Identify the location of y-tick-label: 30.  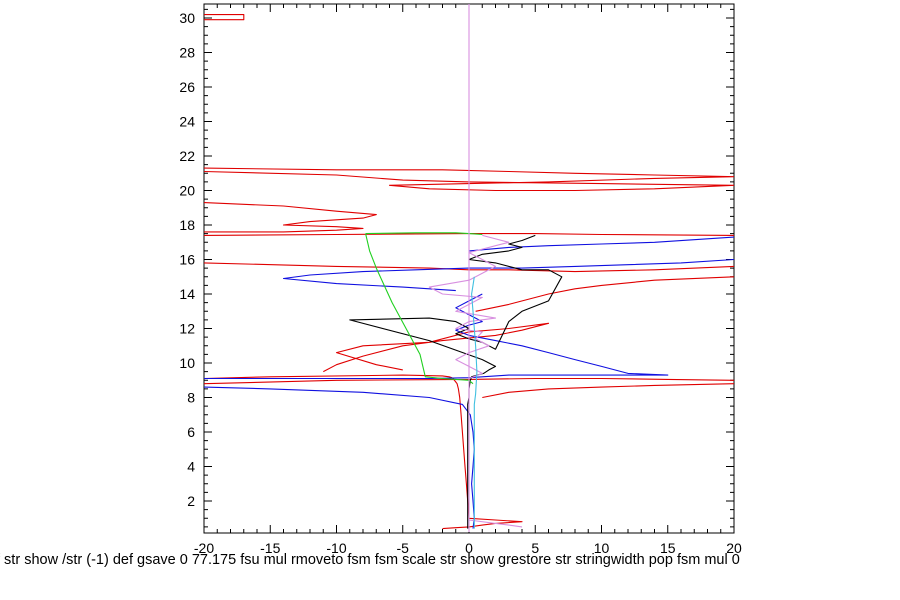
(187, 18).